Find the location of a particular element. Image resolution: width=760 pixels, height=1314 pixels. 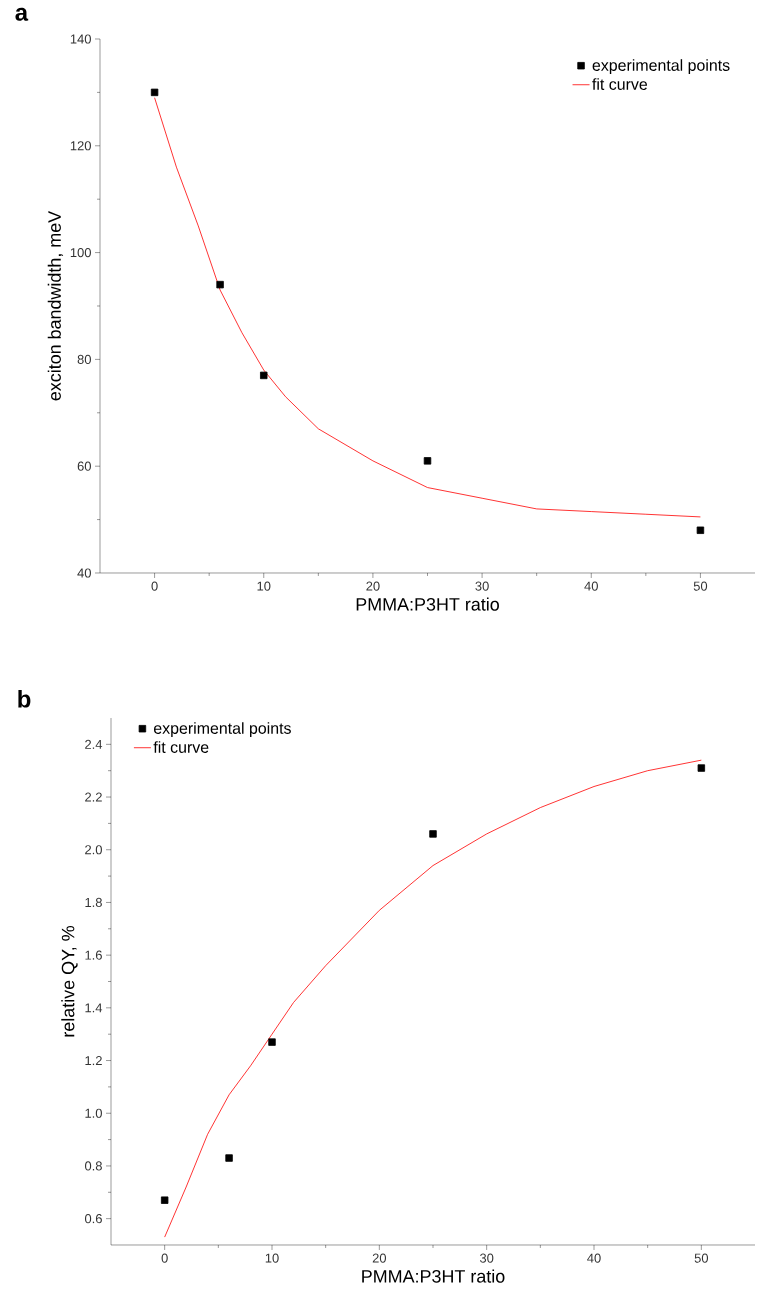

y-tick-label: 0.6 is located at coordinates (93, 1219).